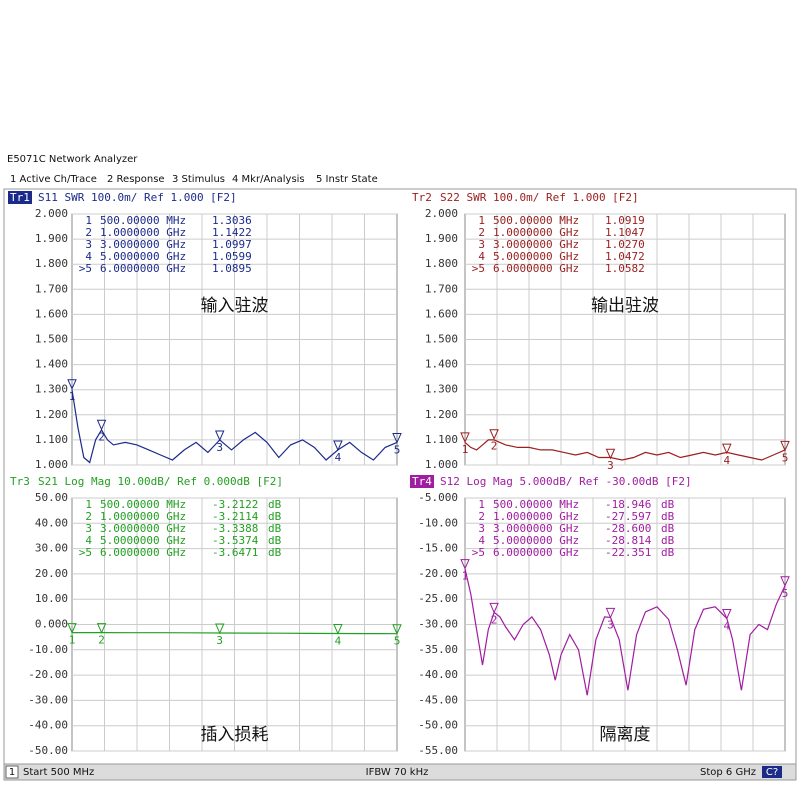 This screenshot has width=800, height=804. What do you see at coordinates (48, 750) in the screenshot?
I see `y-tick-label: -50.00` at bounding box center [48, 750].